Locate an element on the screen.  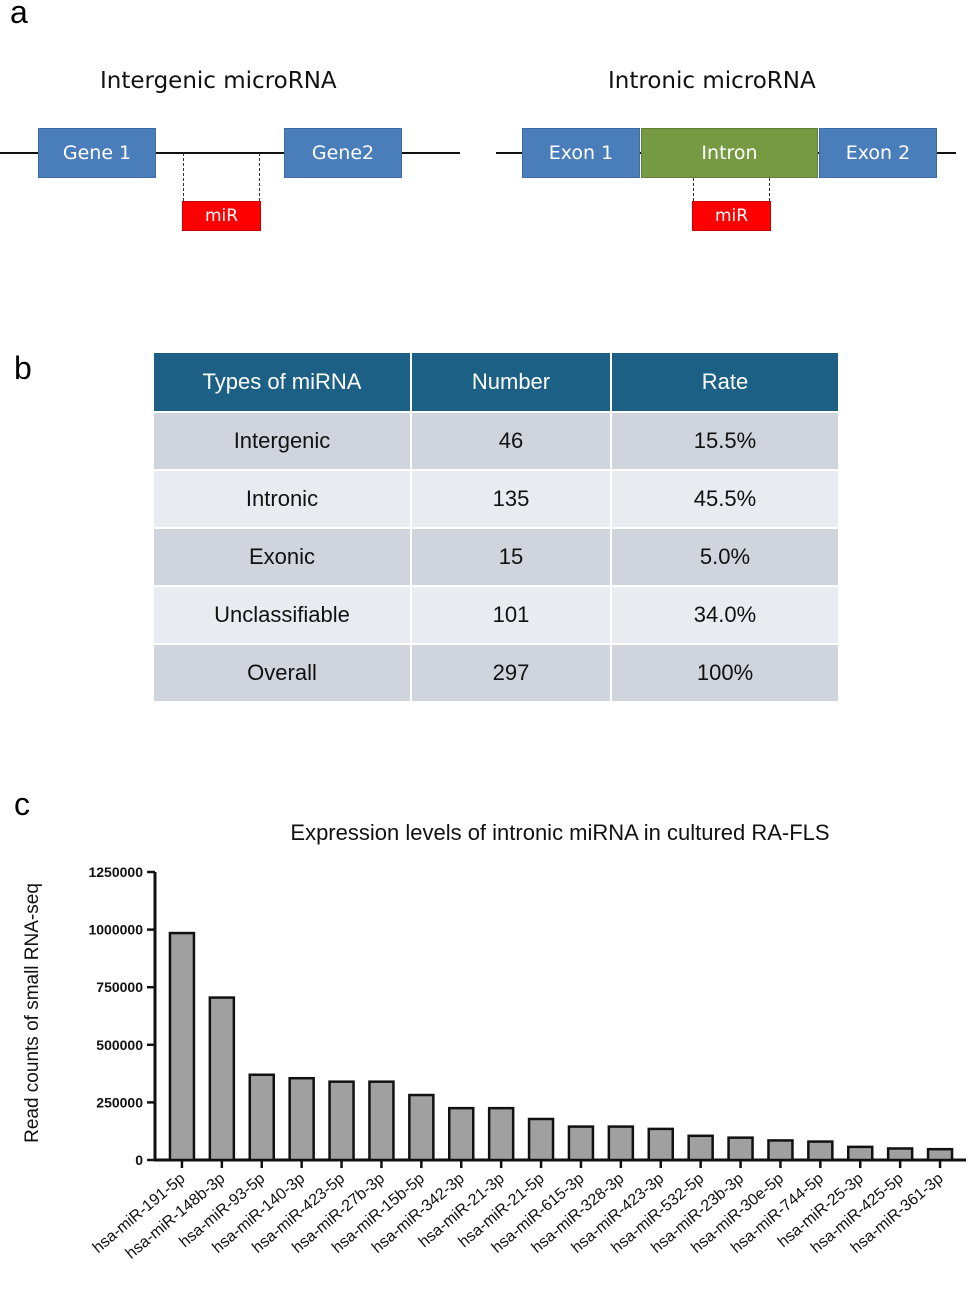
y-tick-label: 1250000 is located at coordinates (115, 872).